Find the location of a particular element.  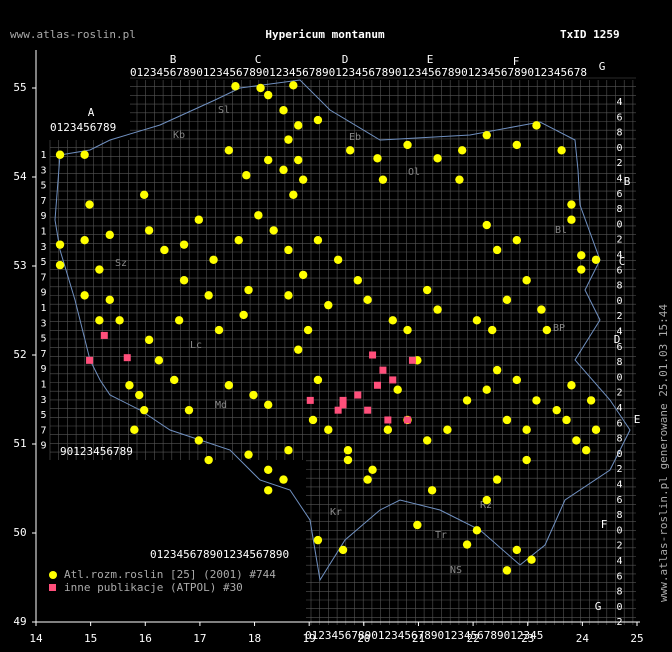

y-tick-label: 49 is located at coordinates (19, 621).